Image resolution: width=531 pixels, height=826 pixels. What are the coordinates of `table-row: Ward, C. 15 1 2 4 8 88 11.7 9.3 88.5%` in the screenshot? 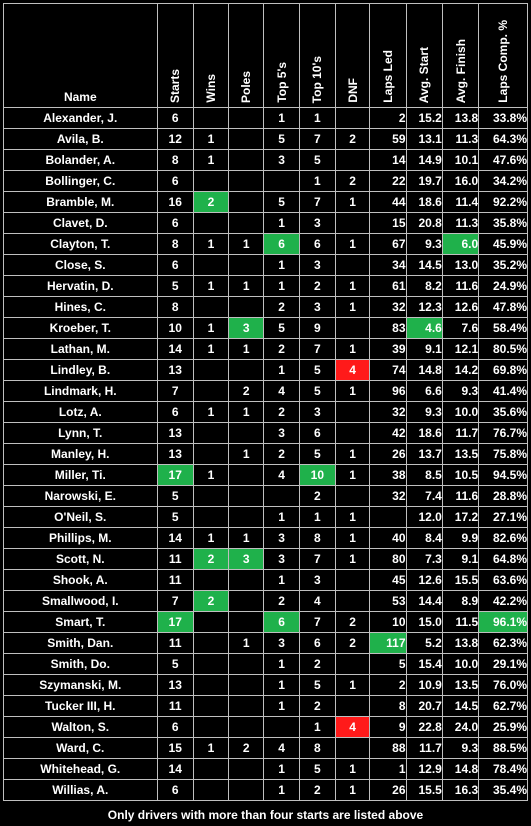 It's located at (265, 748).